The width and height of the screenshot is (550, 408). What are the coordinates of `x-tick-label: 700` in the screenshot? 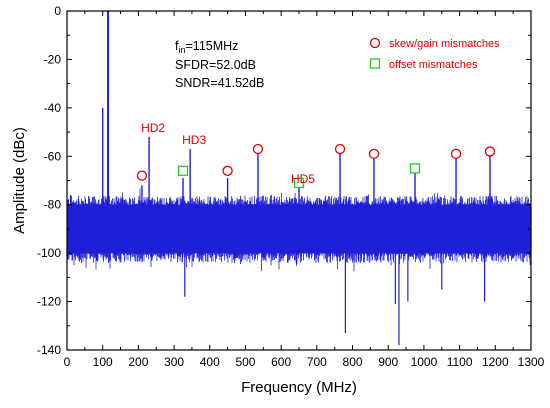 It's located at (317, 362).